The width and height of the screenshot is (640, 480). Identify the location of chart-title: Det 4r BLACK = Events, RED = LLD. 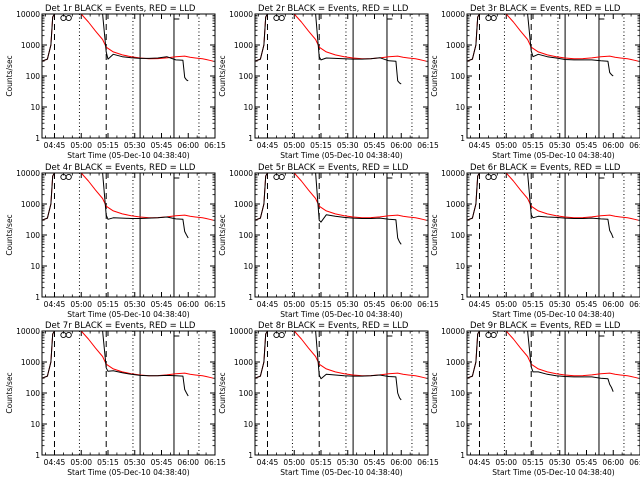
(120, 168).